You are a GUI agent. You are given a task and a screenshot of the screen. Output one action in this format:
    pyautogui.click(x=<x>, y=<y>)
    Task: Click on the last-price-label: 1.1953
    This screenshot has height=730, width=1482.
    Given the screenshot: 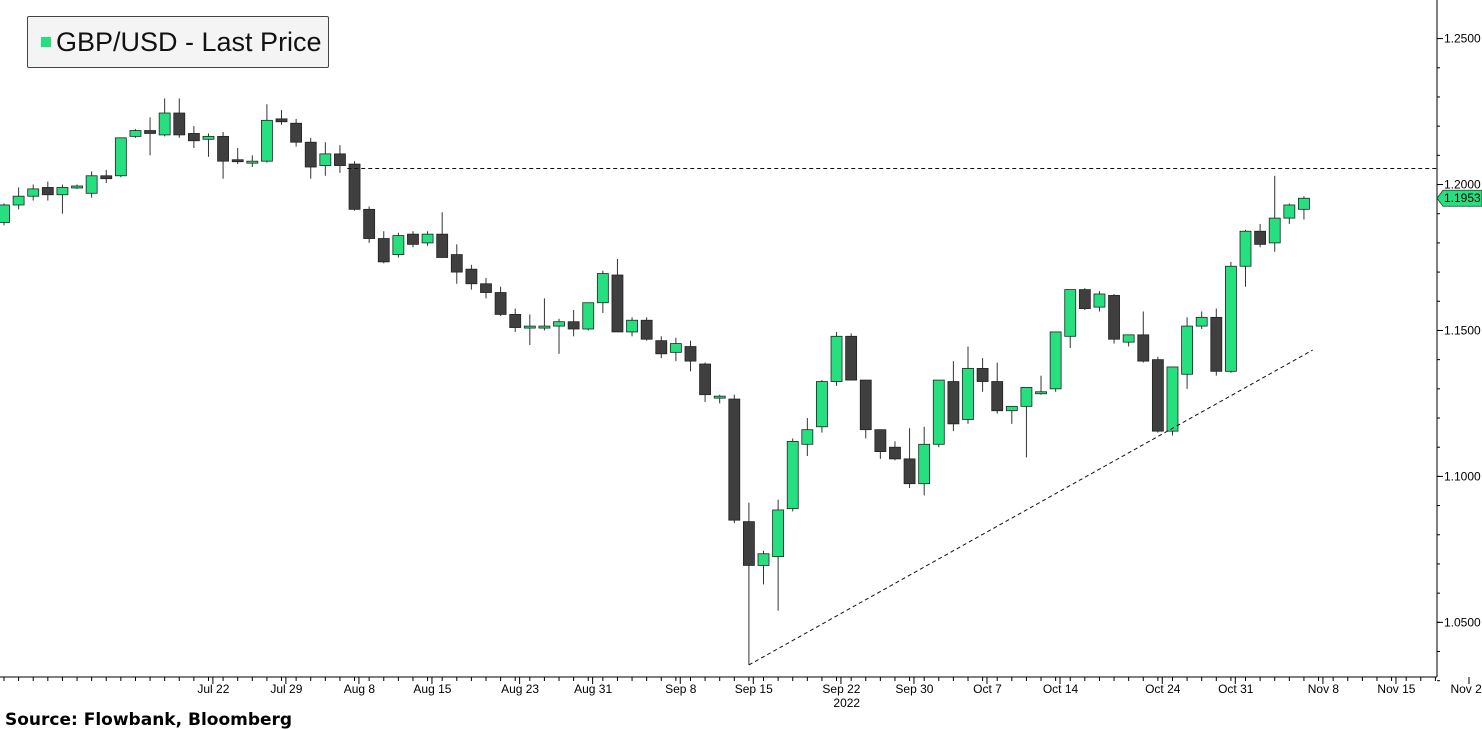 What is the action you would take?
    pyautogui.click(x=1462, y=198)
    